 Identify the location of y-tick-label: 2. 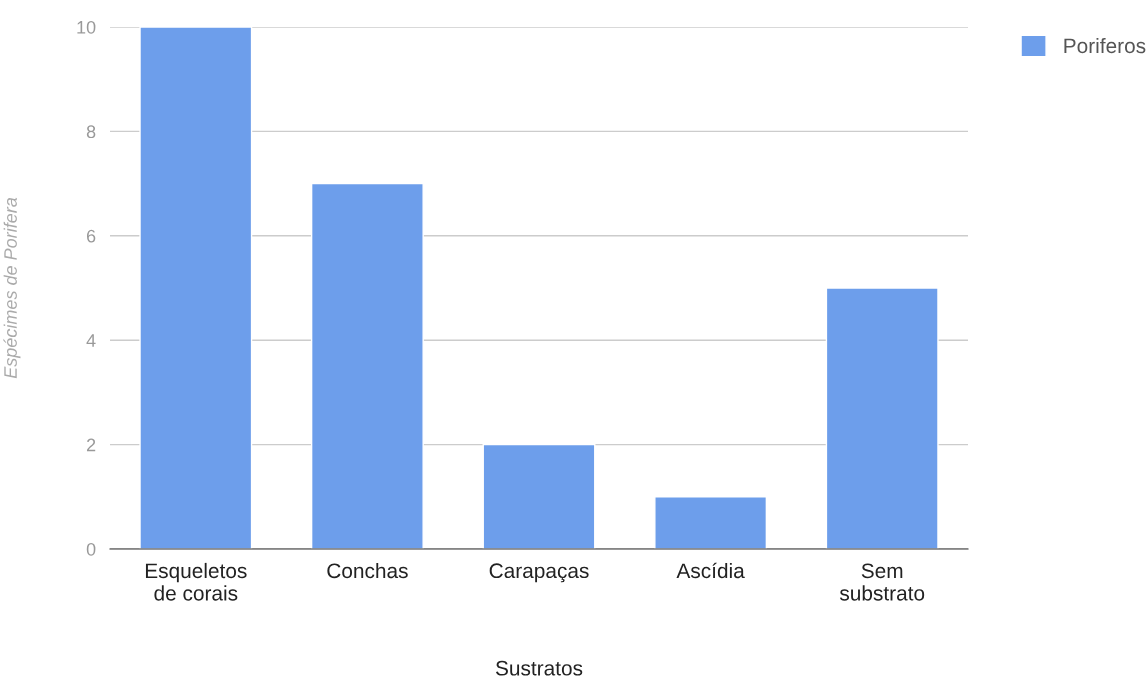
(91, 445).